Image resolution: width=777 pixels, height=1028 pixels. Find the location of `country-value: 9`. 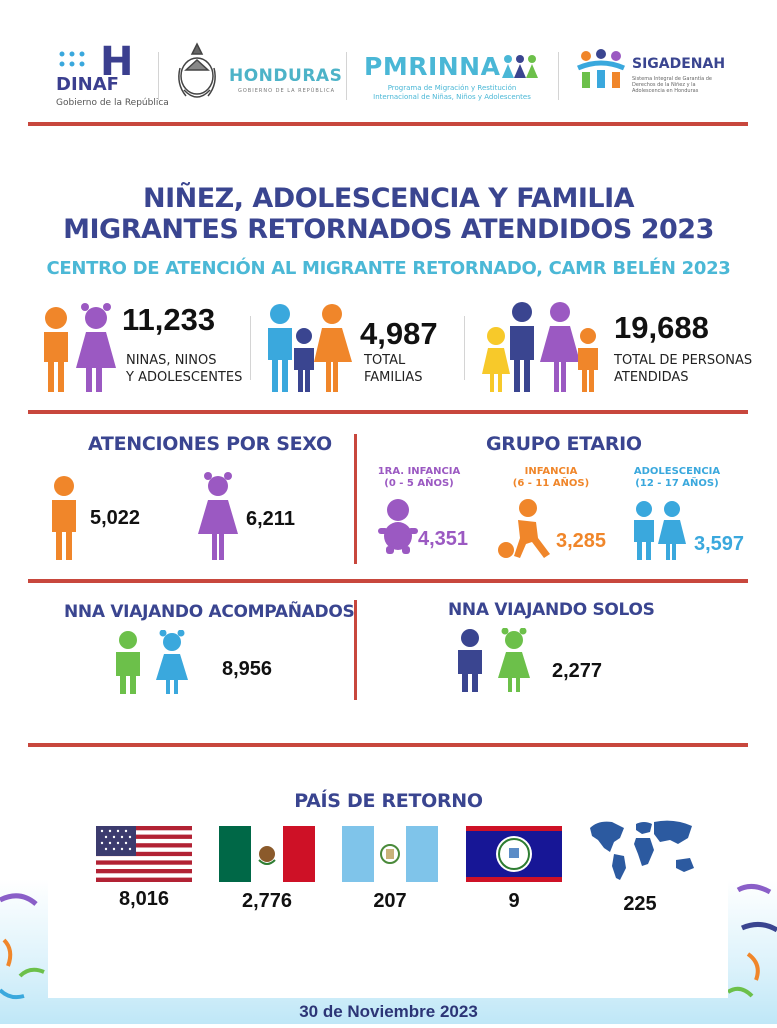

country-value: 9 is located at coordinates (514, 901).